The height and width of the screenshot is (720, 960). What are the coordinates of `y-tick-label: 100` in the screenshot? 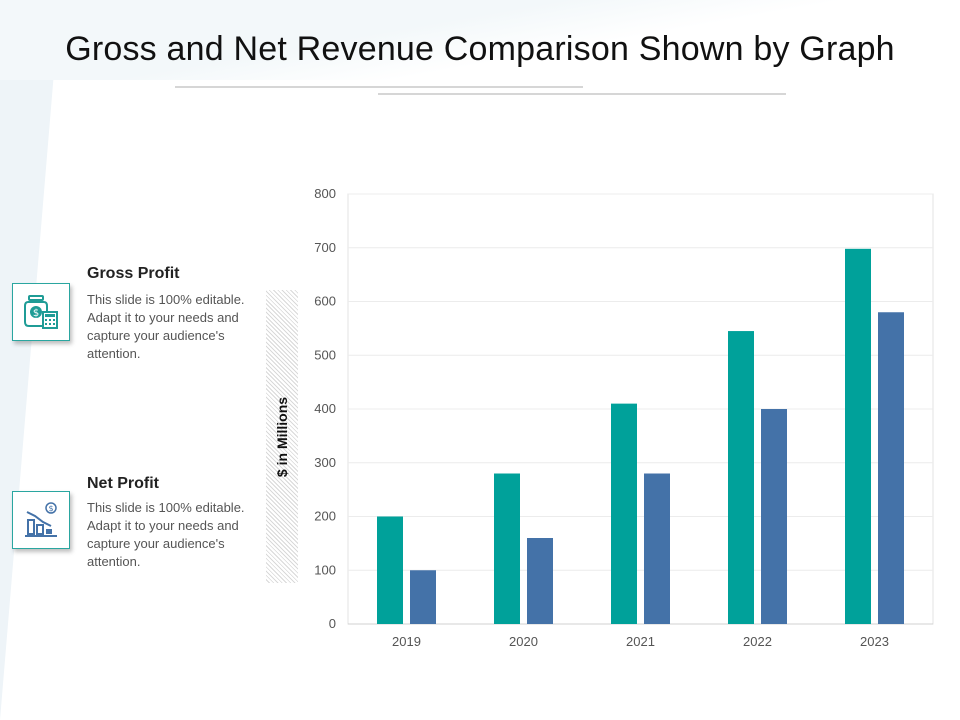 It's located at (325, 569).